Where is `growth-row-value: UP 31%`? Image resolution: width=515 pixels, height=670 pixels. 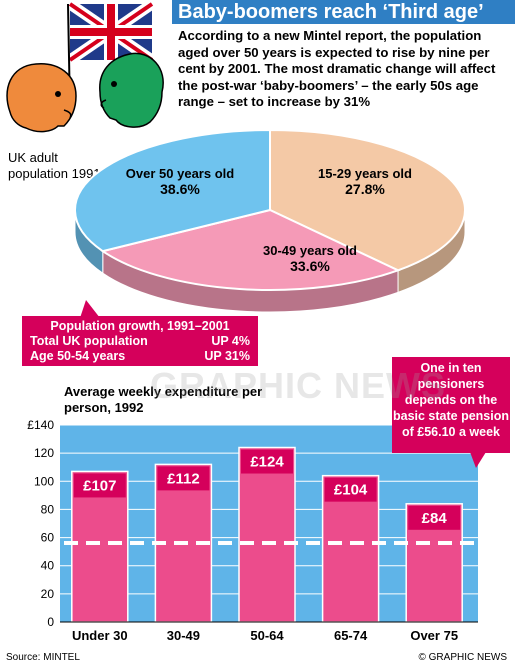
growth-row-value: UP 31% is located at coordinates (227, 356).